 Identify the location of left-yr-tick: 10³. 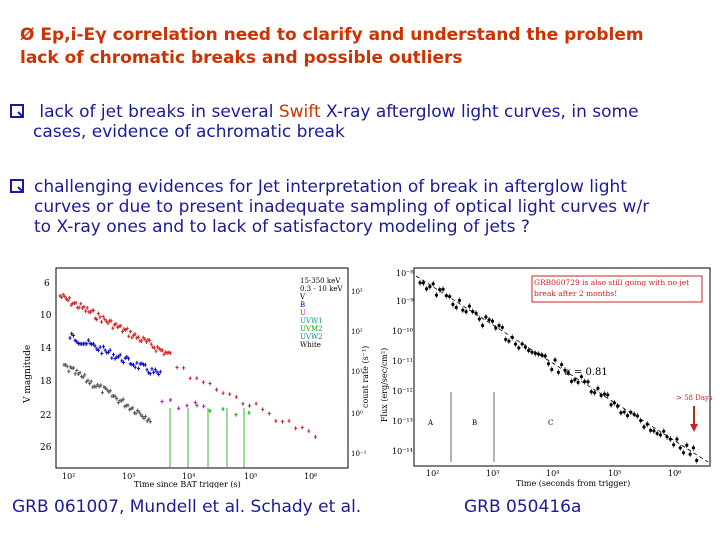
(357, 292).